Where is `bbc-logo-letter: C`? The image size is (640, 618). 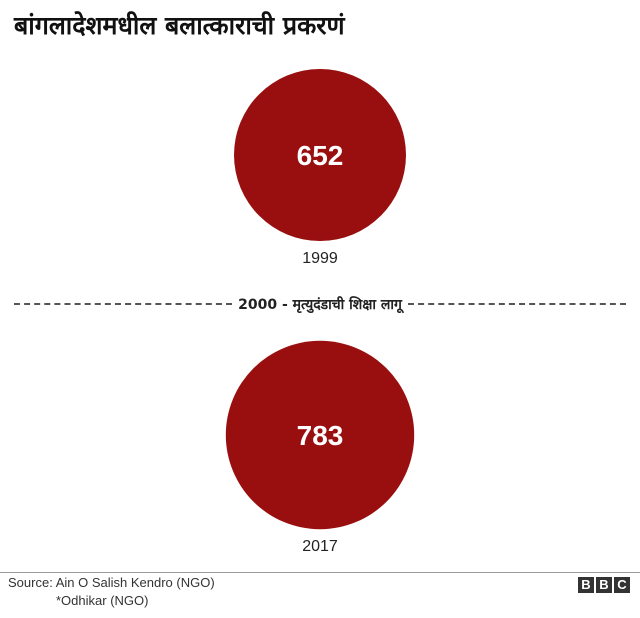
bbc-logo-letter: C is located at coordinates (622, 585).